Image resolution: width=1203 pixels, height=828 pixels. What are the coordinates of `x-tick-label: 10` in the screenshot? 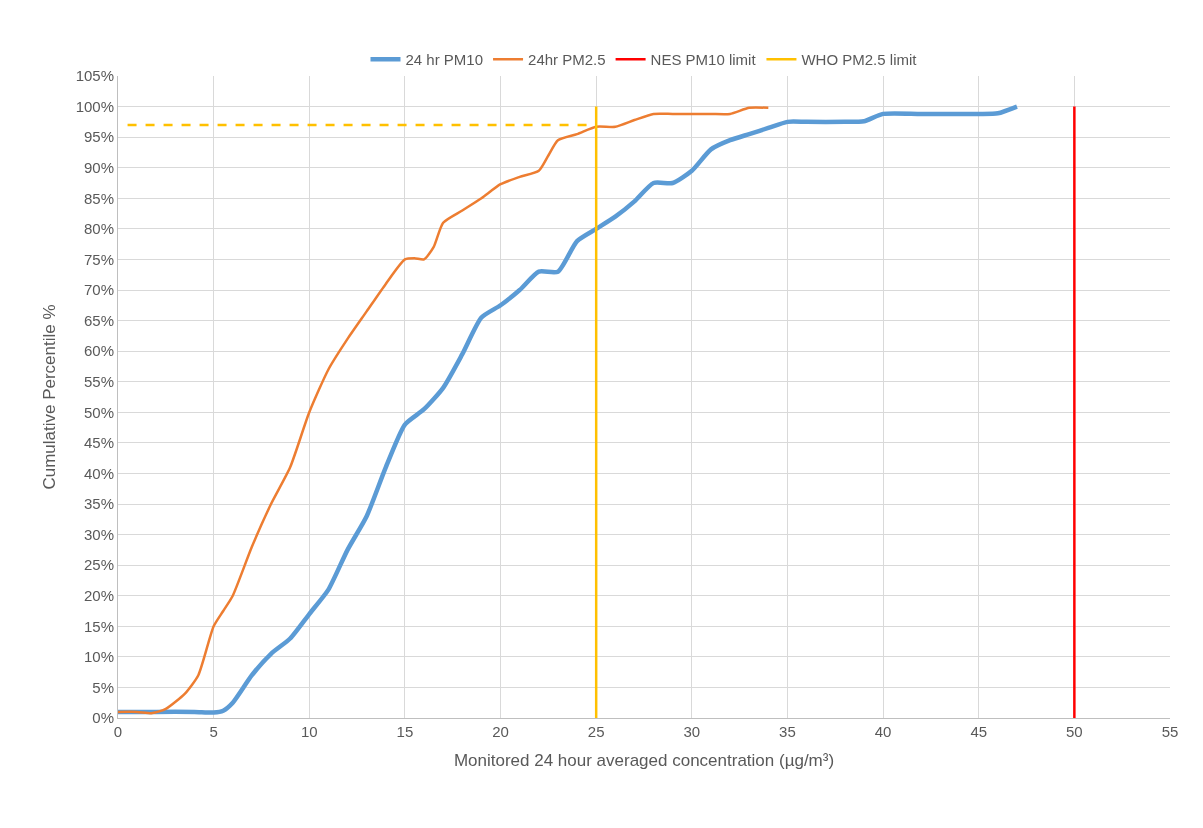 It's located at (309, 731).